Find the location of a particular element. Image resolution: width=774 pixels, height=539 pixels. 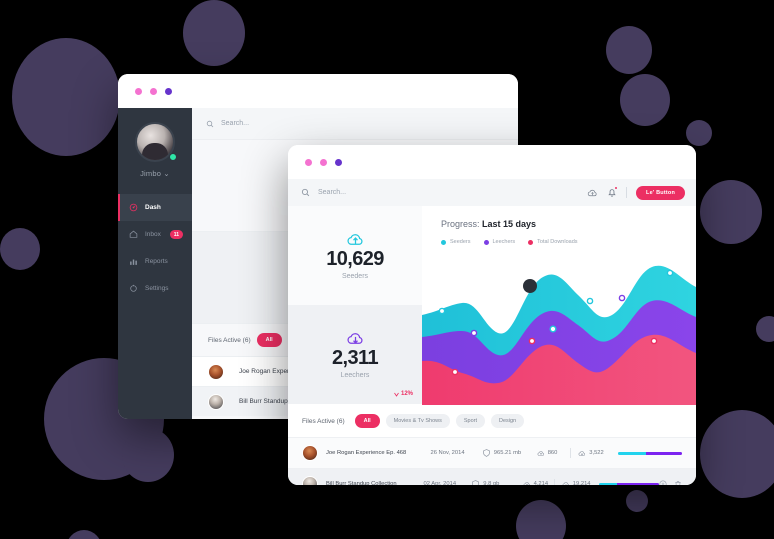

legend-item-total-downloads: Total Downloads is located at coordinates (553, 242).